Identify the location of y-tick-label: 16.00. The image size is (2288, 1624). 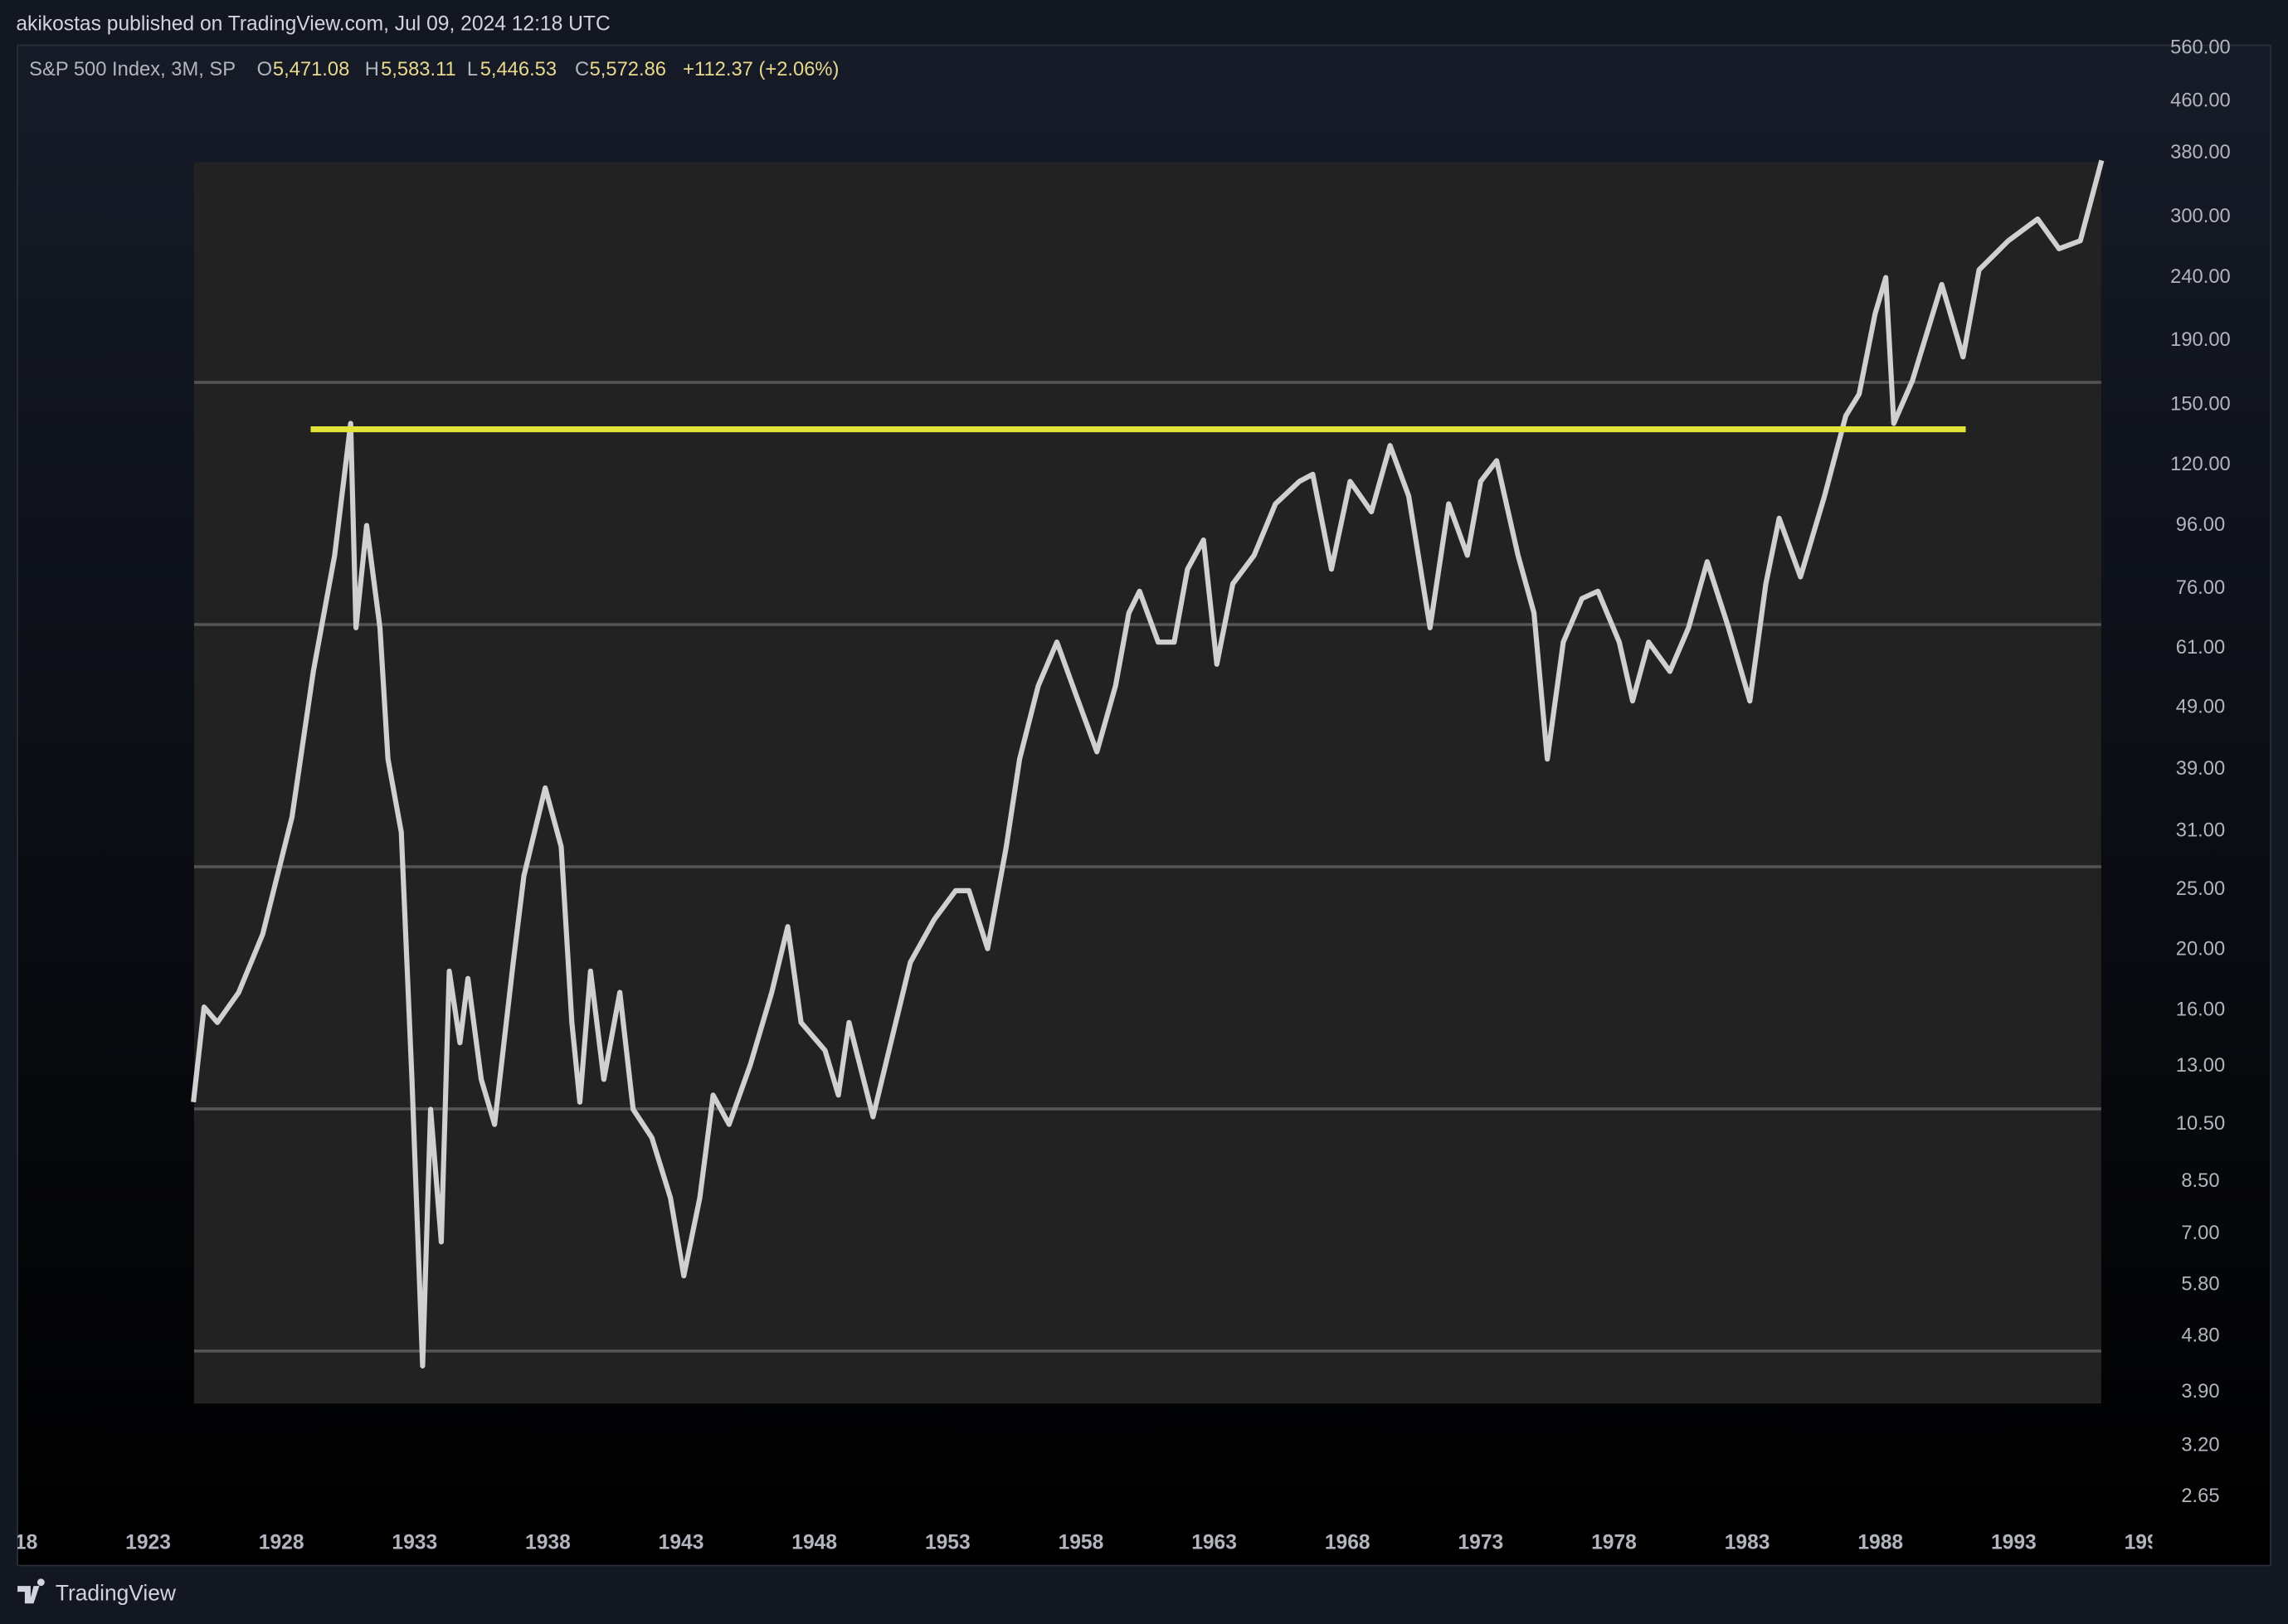
(2200, 1009).